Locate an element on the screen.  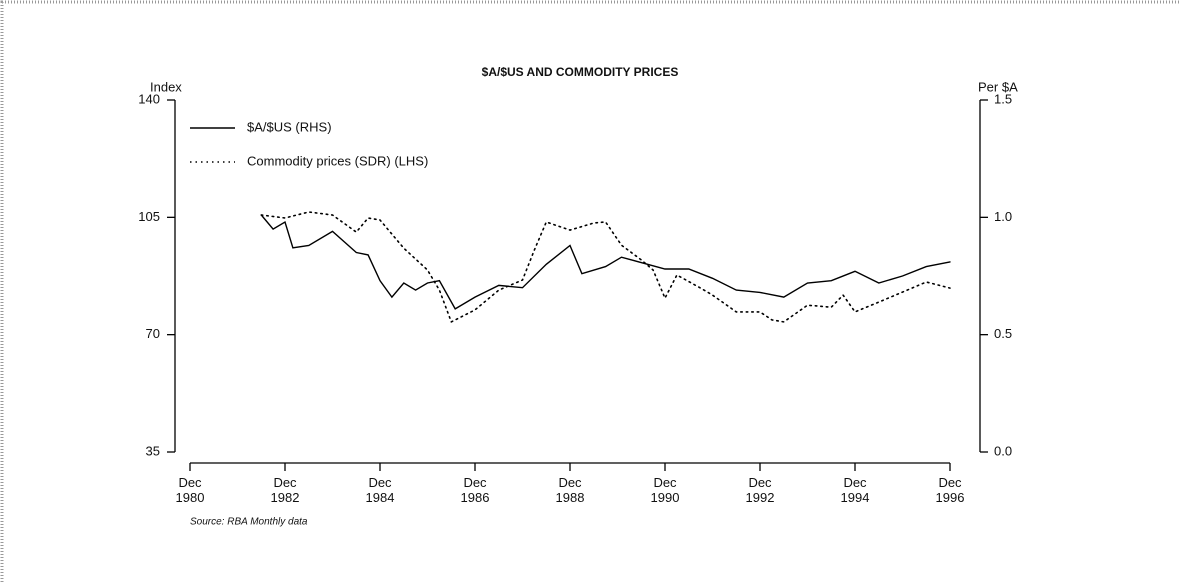
x-tick-label: Dec 1988 is located at coordinates (570, 490).